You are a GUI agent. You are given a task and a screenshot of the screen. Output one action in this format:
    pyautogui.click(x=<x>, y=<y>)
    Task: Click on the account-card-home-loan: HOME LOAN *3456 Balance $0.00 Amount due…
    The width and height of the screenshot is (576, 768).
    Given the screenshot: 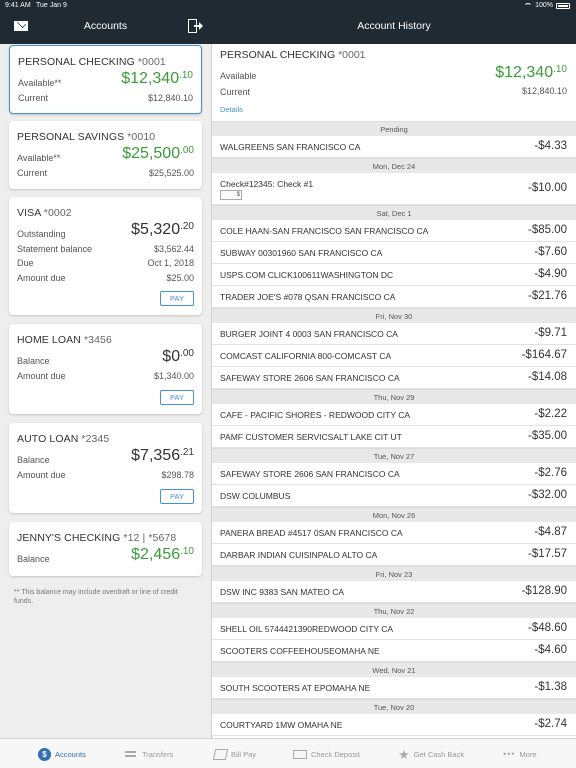 What is the action you would take?
    pyautogui.click(x=105, y=369)
    